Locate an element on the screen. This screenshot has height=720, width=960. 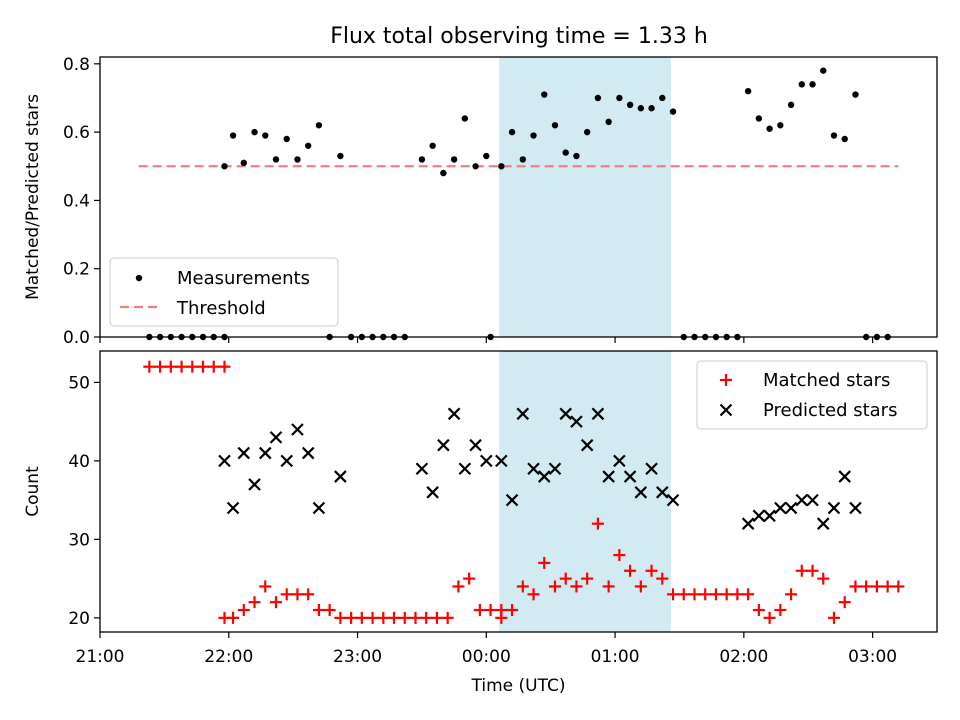
y-axis-label: Count is located at coordinates (33, 491).